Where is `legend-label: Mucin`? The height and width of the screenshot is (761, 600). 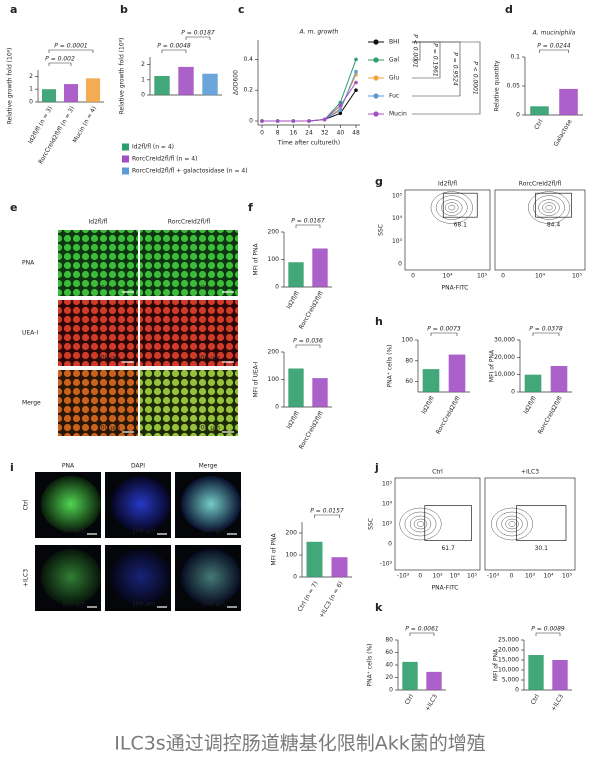
legend-label: Mucin is located at coordinates (398, 114).